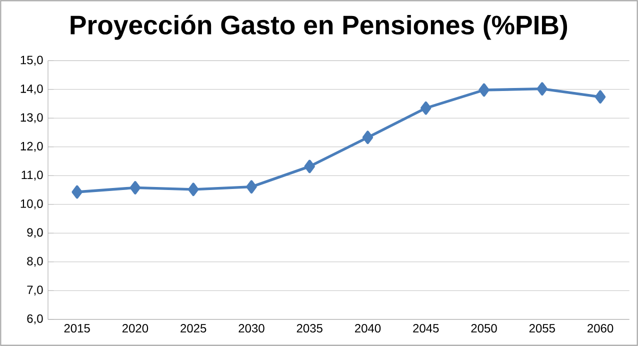 The height and width of the screenshot is (346, 638). I want to click on y-tick-label: 7,0, so click(35, 291).